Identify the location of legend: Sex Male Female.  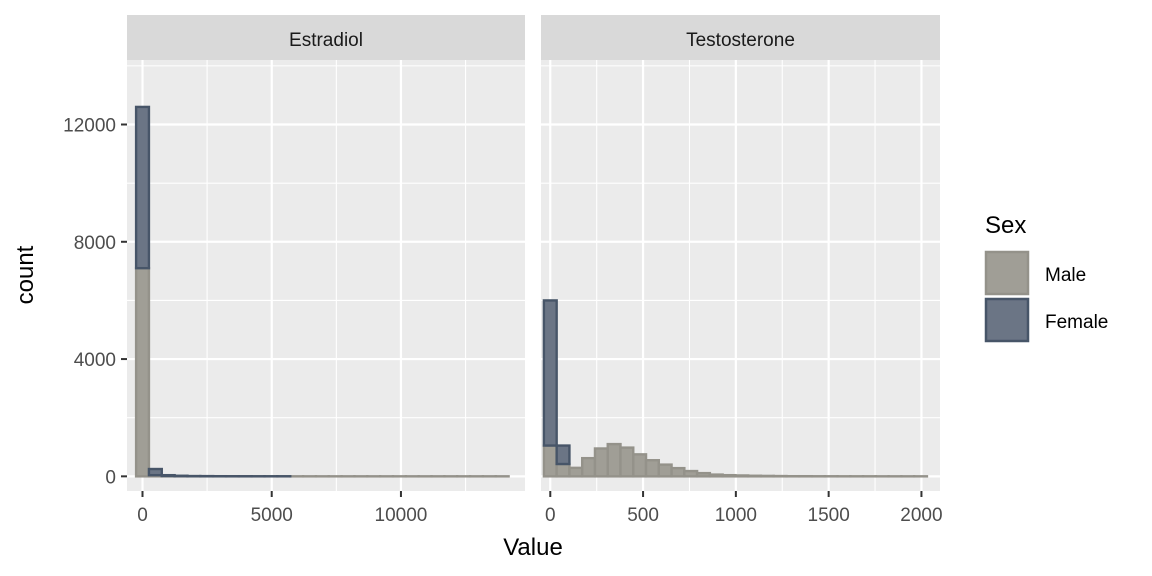
(1046, 277).